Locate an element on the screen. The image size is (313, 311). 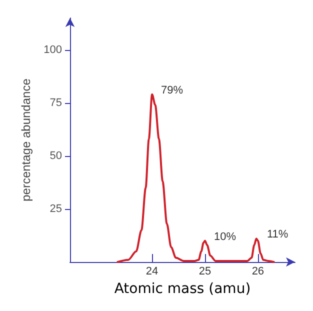
x-tick-label: 25 is located at coordinates (205, 272).